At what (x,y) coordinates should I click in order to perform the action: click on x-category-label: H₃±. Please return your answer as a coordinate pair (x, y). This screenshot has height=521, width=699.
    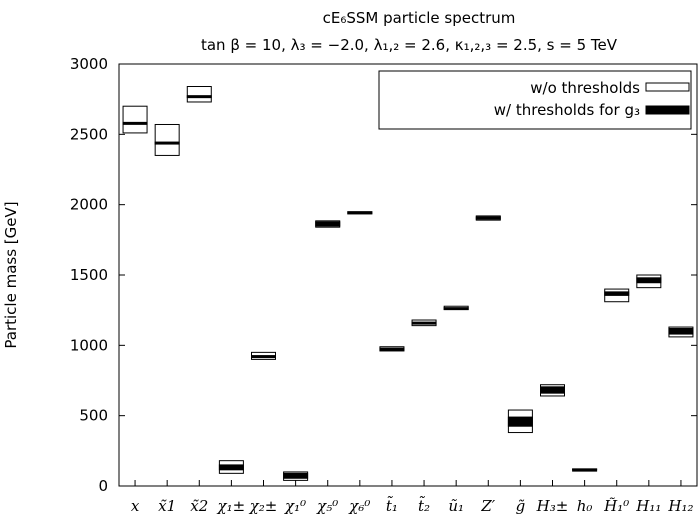
    Looking at the image, I should click on (552, 506).